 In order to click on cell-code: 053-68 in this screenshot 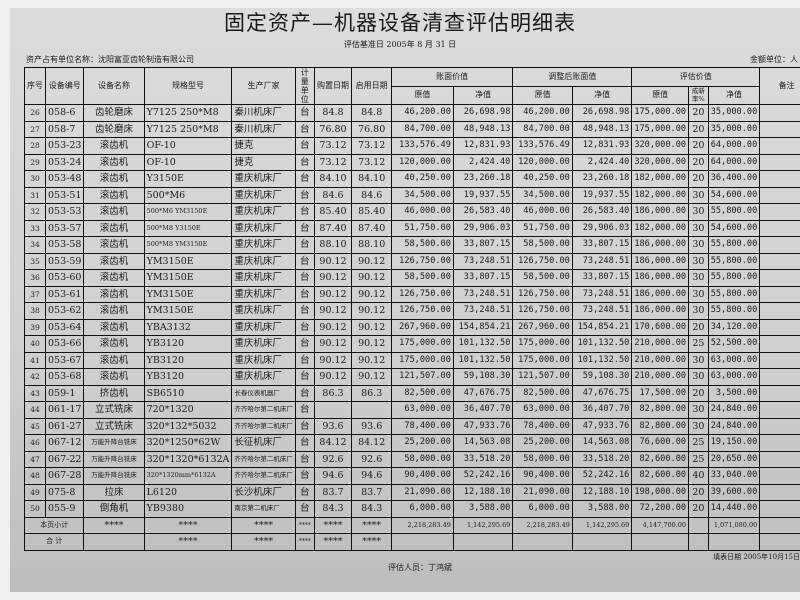, I will do `click(64, 377)`.